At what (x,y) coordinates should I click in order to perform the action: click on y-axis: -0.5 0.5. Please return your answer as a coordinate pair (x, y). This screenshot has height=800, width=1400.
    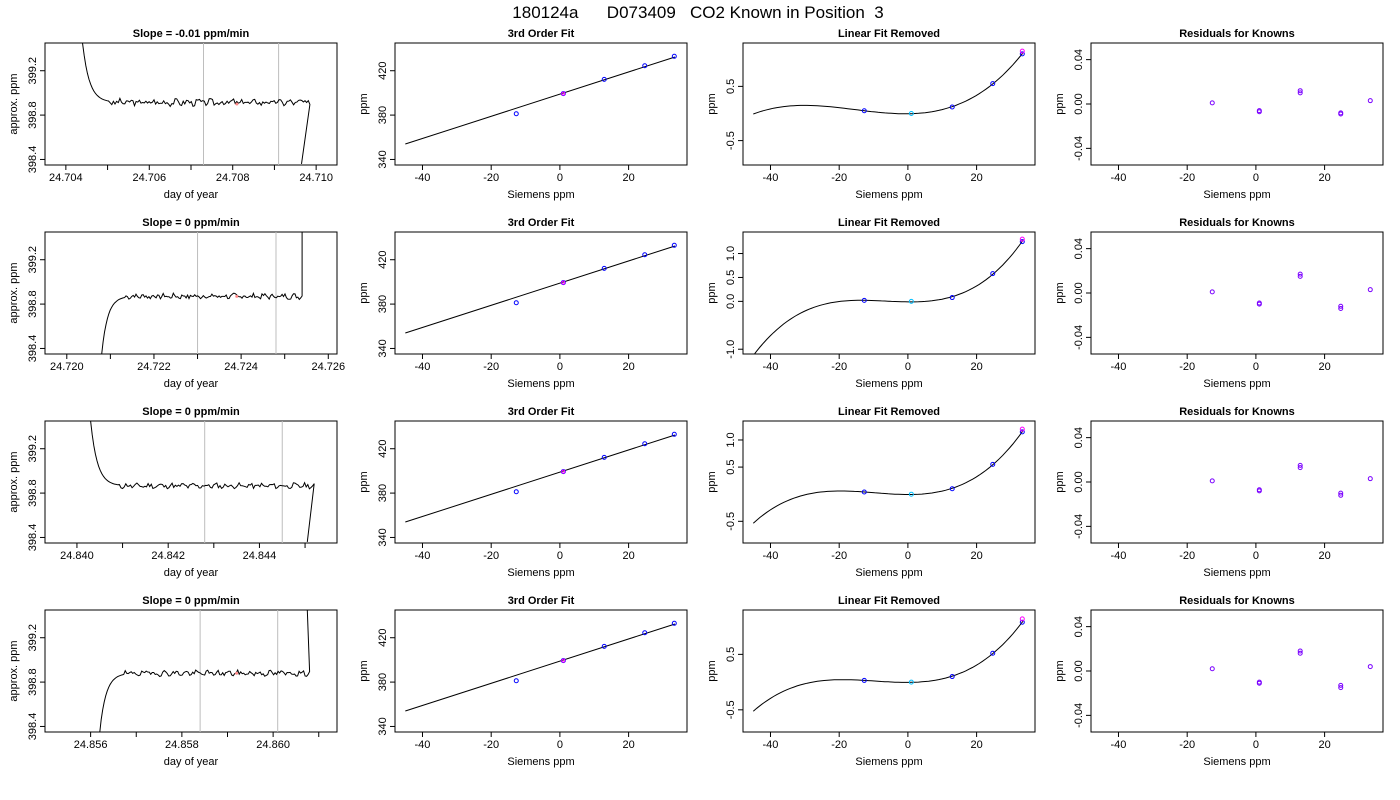
    Looking at the image, I should click on (734, 683).